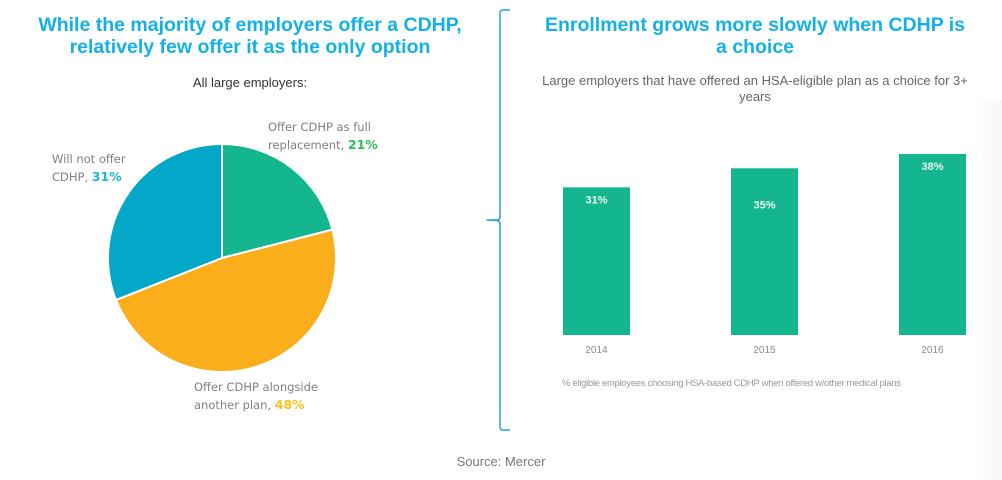 The height and width of the screenshot is (480, 1002). Describe the element at coordinates (89, 159) in the screenshot. I see `pie-label-line1: Will not offer` at that location.